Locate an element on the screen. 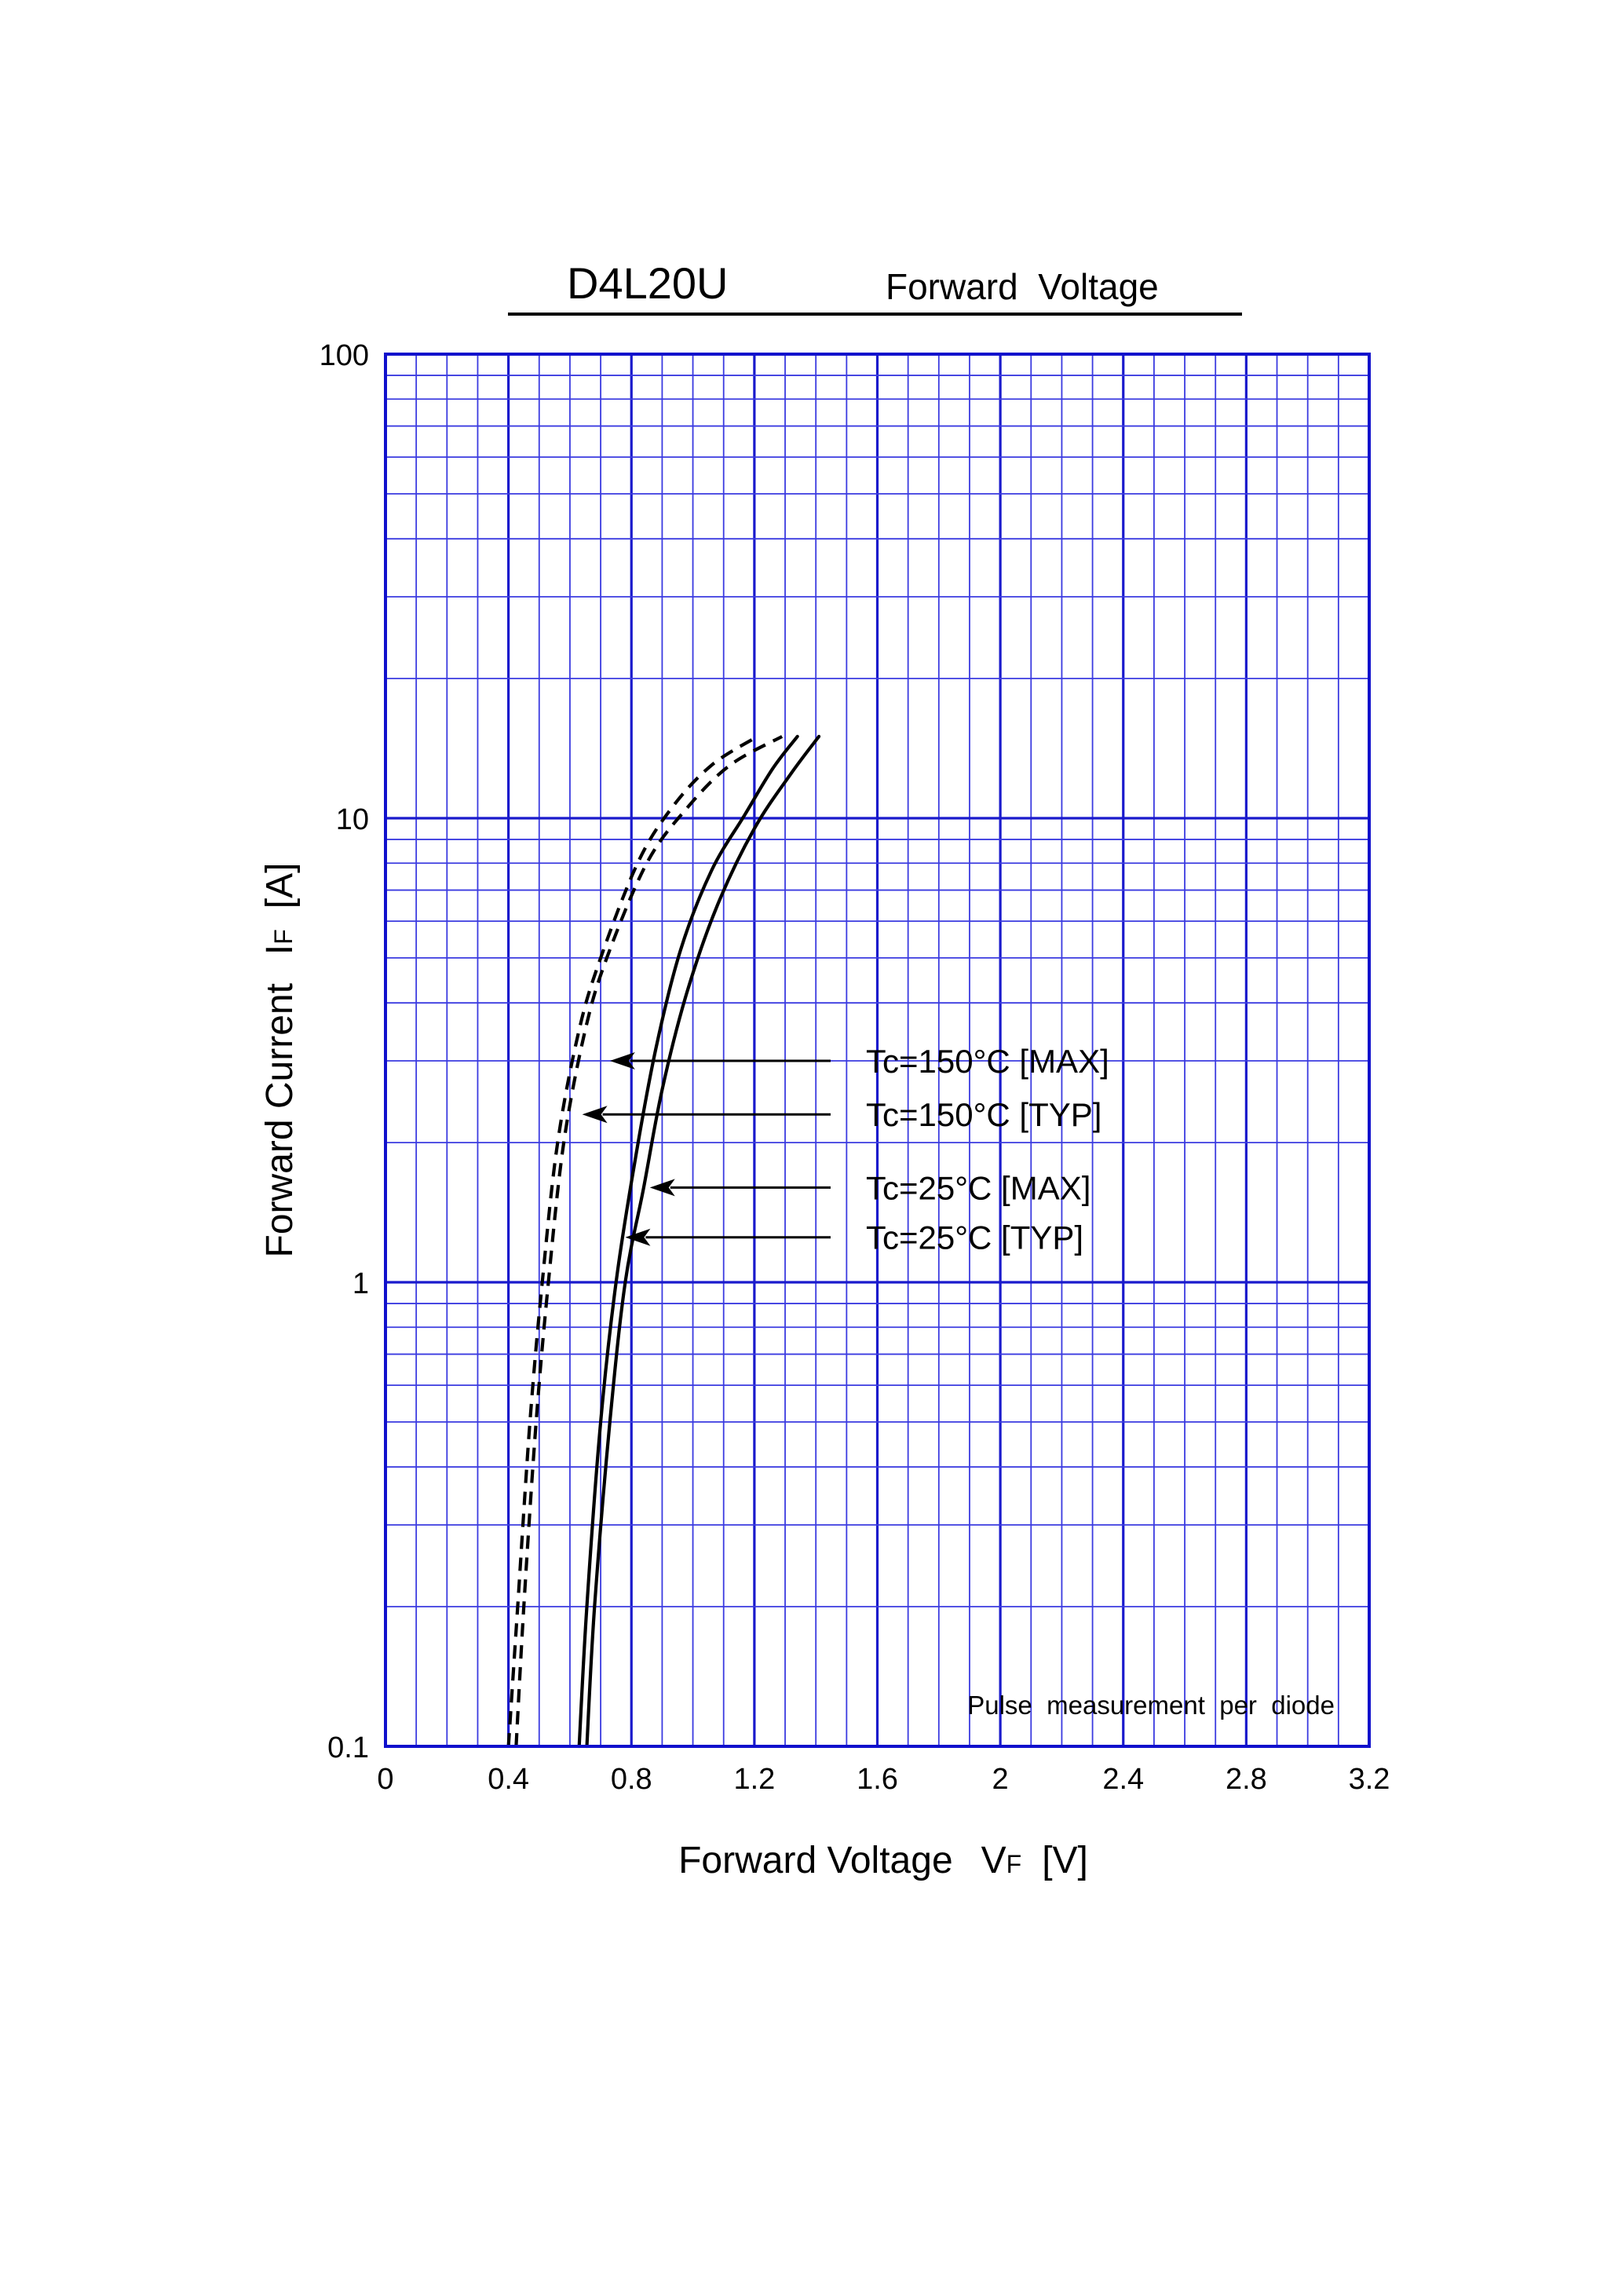 Image resolution: width=1622 pixels, height=2296 pixels. series-curves is located at coordinates (663, 1242).